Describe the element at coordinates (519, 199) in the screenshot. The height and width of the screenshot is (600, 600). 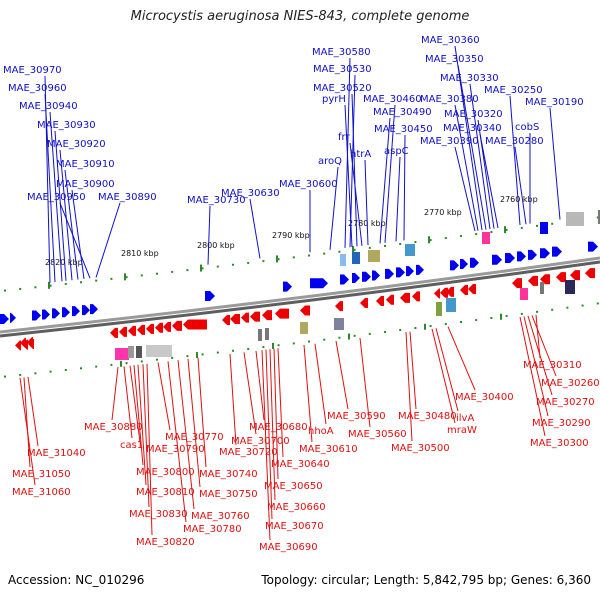
I see `scale-label-2760: 2760 kbp` at that location.